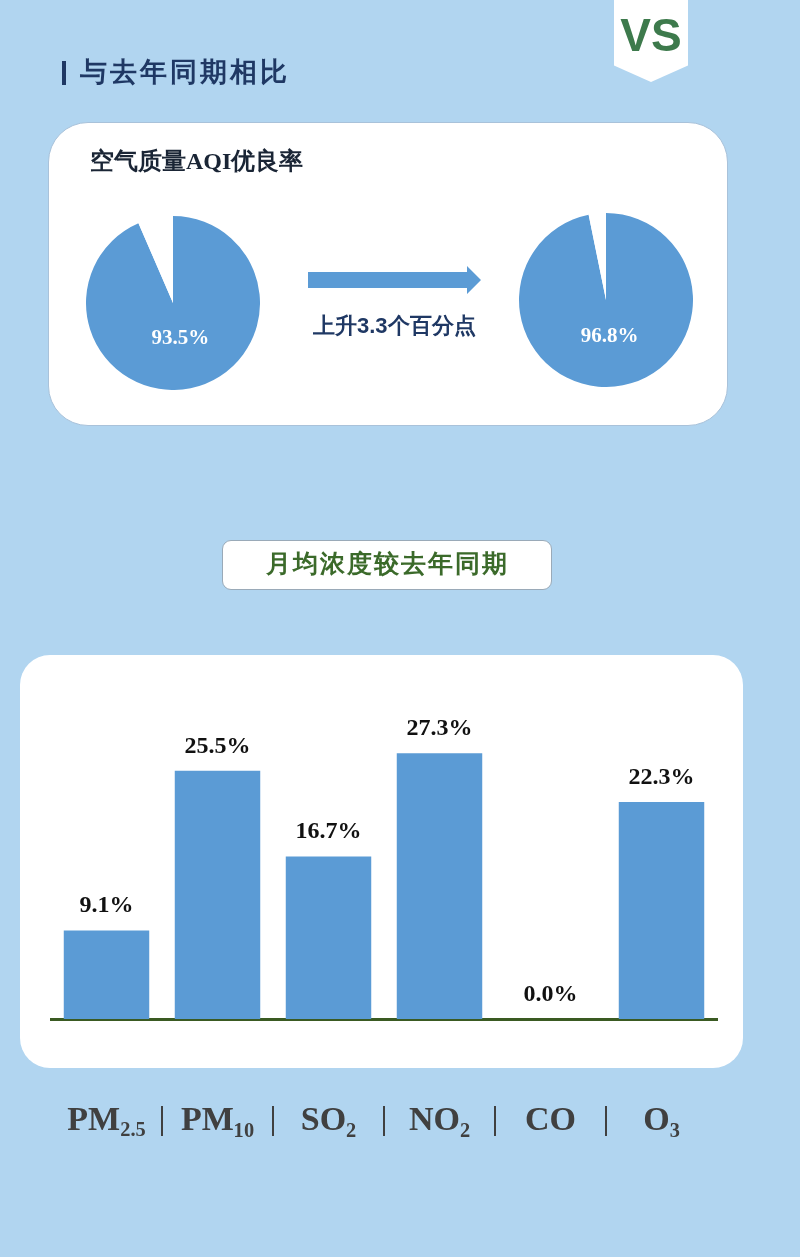  What do you see at coordinates (550, 1119) in the screenshot?
I see `x-tick-label: CO` at bounding box center [550, 1119].